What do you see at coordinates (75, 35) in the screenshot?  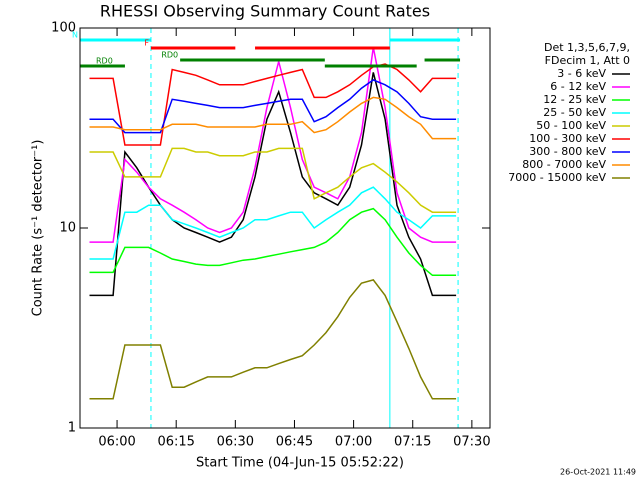 I see `status-label: N` at bounding box center [75, 35].